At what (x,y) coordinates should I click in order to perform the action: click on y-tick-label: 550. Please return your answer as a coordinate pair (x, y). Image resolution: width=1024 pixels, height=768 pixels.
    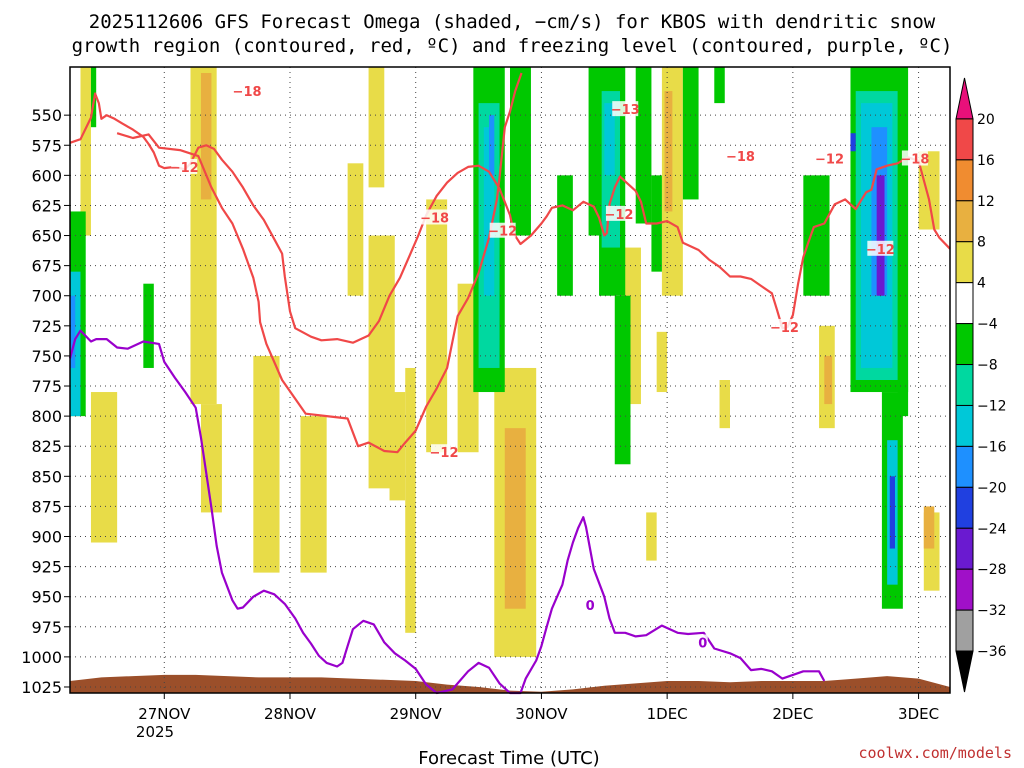
    Looking at the image, I should click on (46, 115).